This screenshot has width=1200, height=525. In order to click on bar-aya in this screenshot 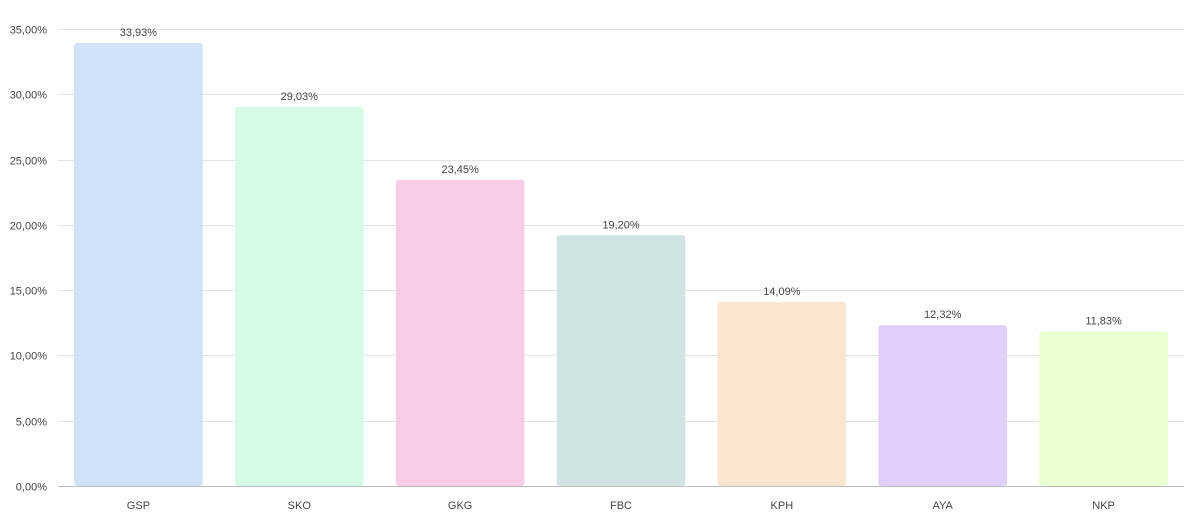, I will do `click(943, 405)`.